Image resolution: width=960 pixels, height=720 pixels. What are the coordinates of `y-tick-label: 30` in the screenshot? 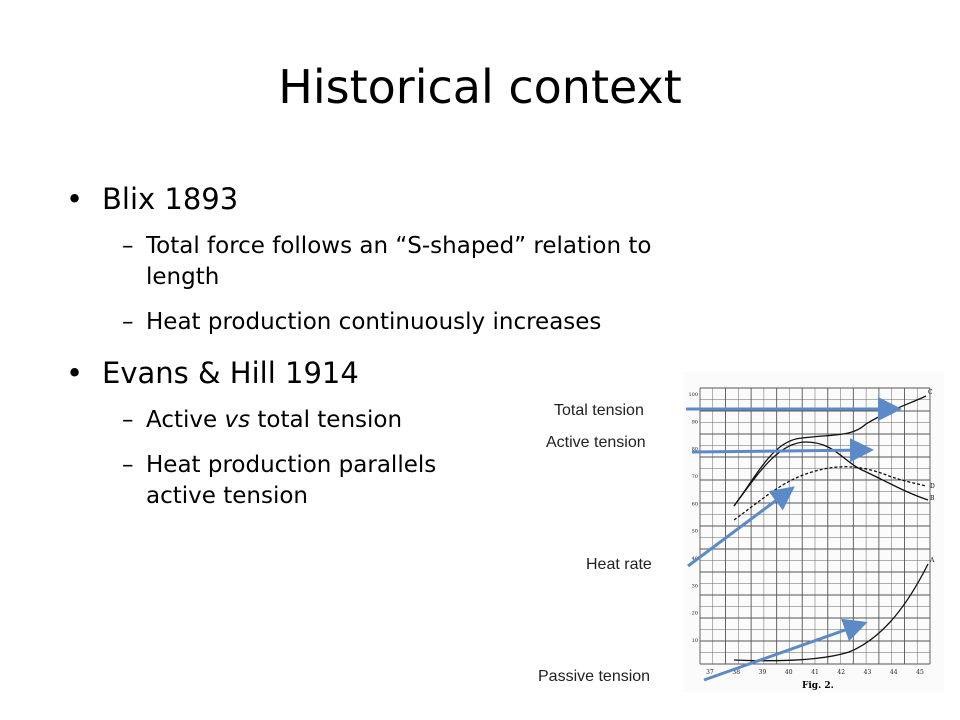 It's located at (695, 586).